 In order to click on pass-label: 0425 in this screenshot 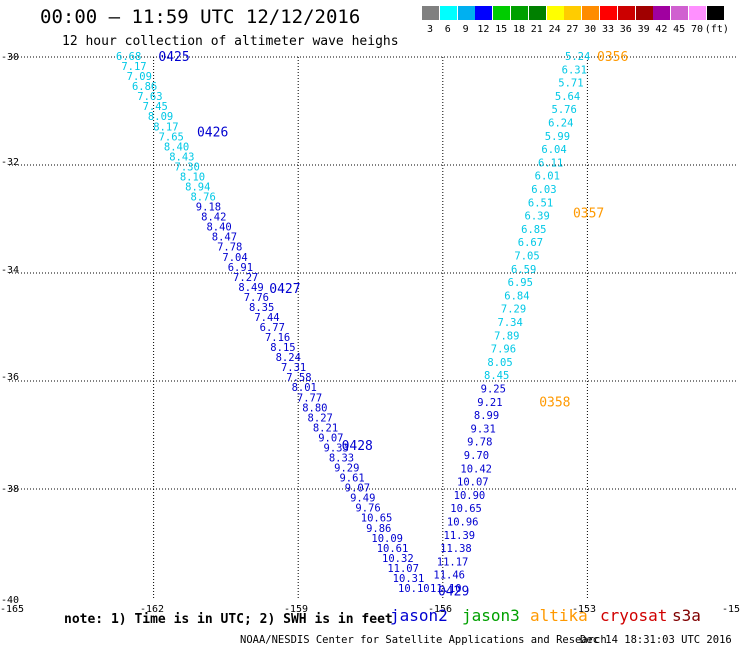, I will do `click(173, 57)`.